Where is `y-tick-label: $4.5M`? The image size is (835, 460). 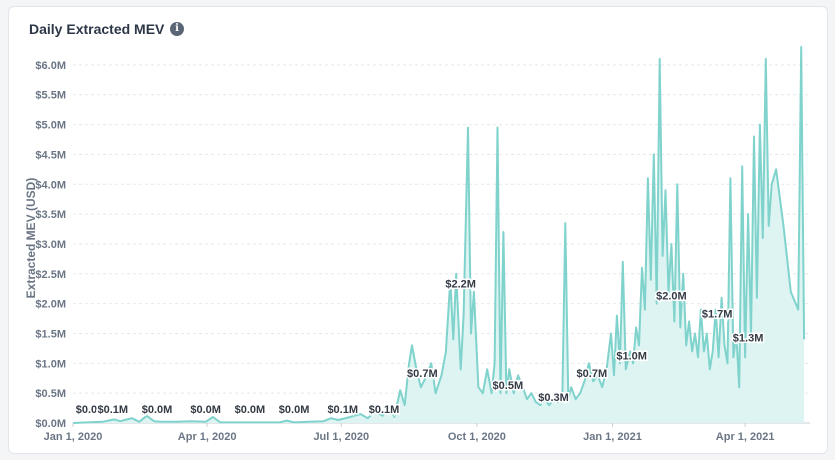
y-tick-label: $4.5M is located at coordinates (50, 155).